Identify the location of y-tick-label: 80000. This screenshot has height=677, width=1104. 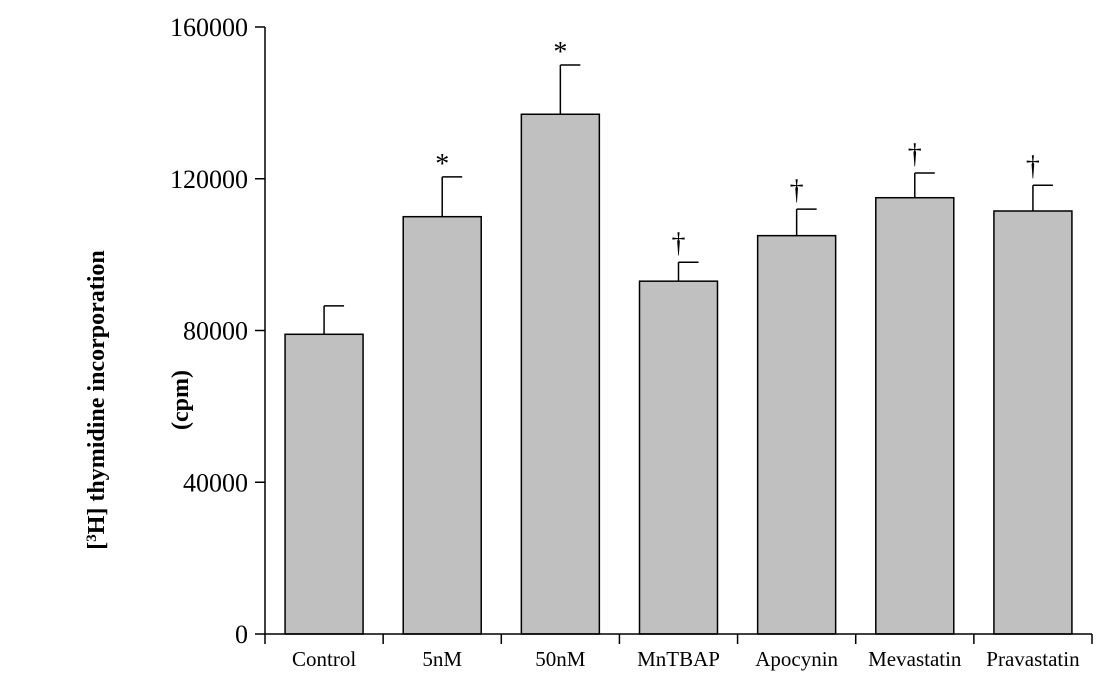
(215, 331).